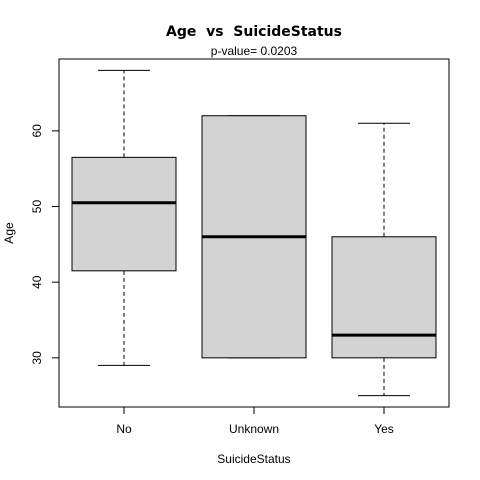 Image resolution: width=480 pixels, height=480 pixels. I want to click on box-group-no, so click(124, 217).